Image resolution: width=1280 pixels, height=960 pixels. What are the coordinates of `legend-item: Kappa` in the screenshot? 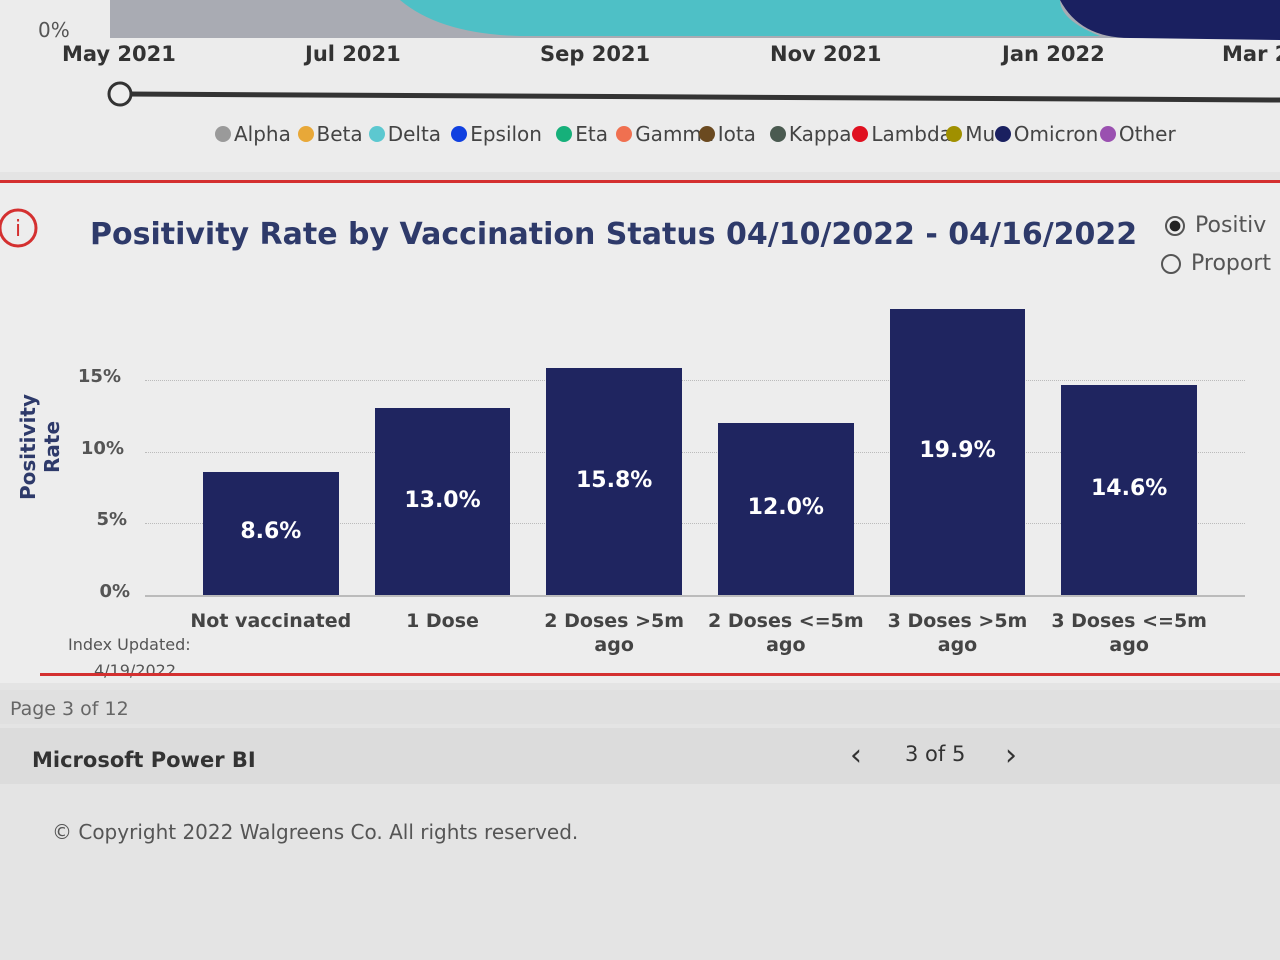 It's located at (810, 134).